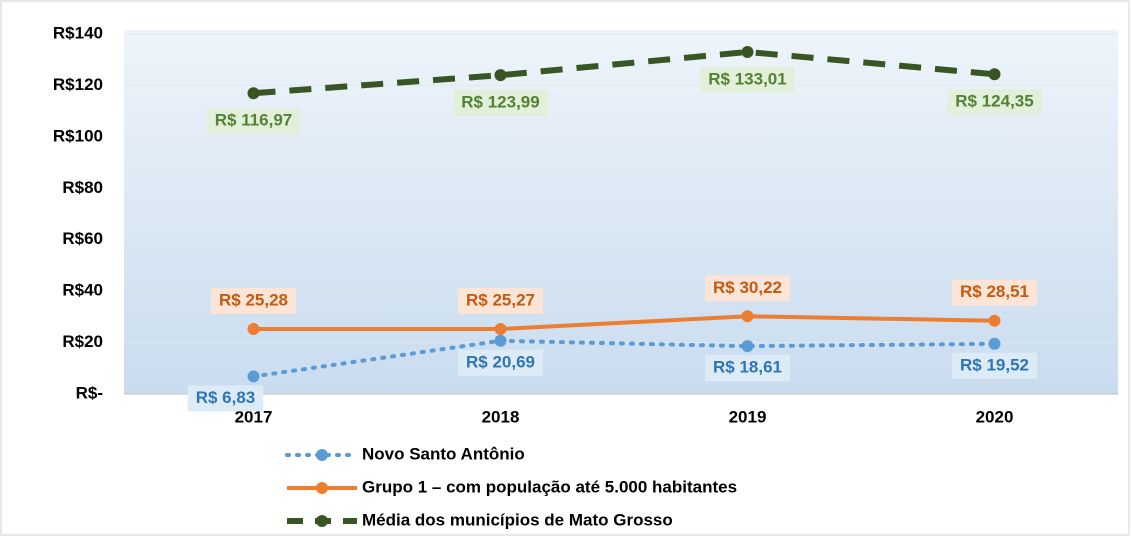 The height and width of the screenshot is (537, 1131). What do you see at coordinates (78, 84) in the screenshot?
I see `y-tick-label: R$120` at bounding box center [78, 84].